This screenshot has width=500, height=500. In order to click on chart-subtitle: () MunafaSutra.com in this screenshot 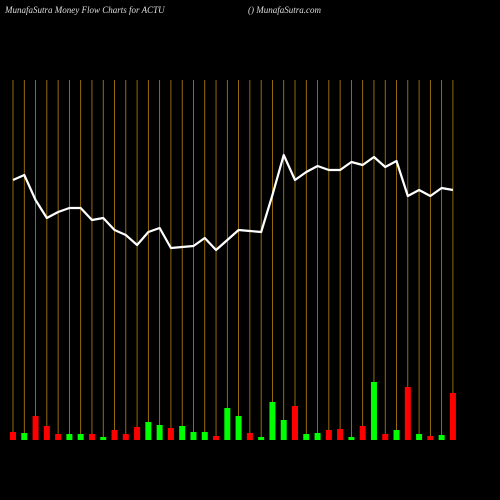, I will do `click(284, 10)`.